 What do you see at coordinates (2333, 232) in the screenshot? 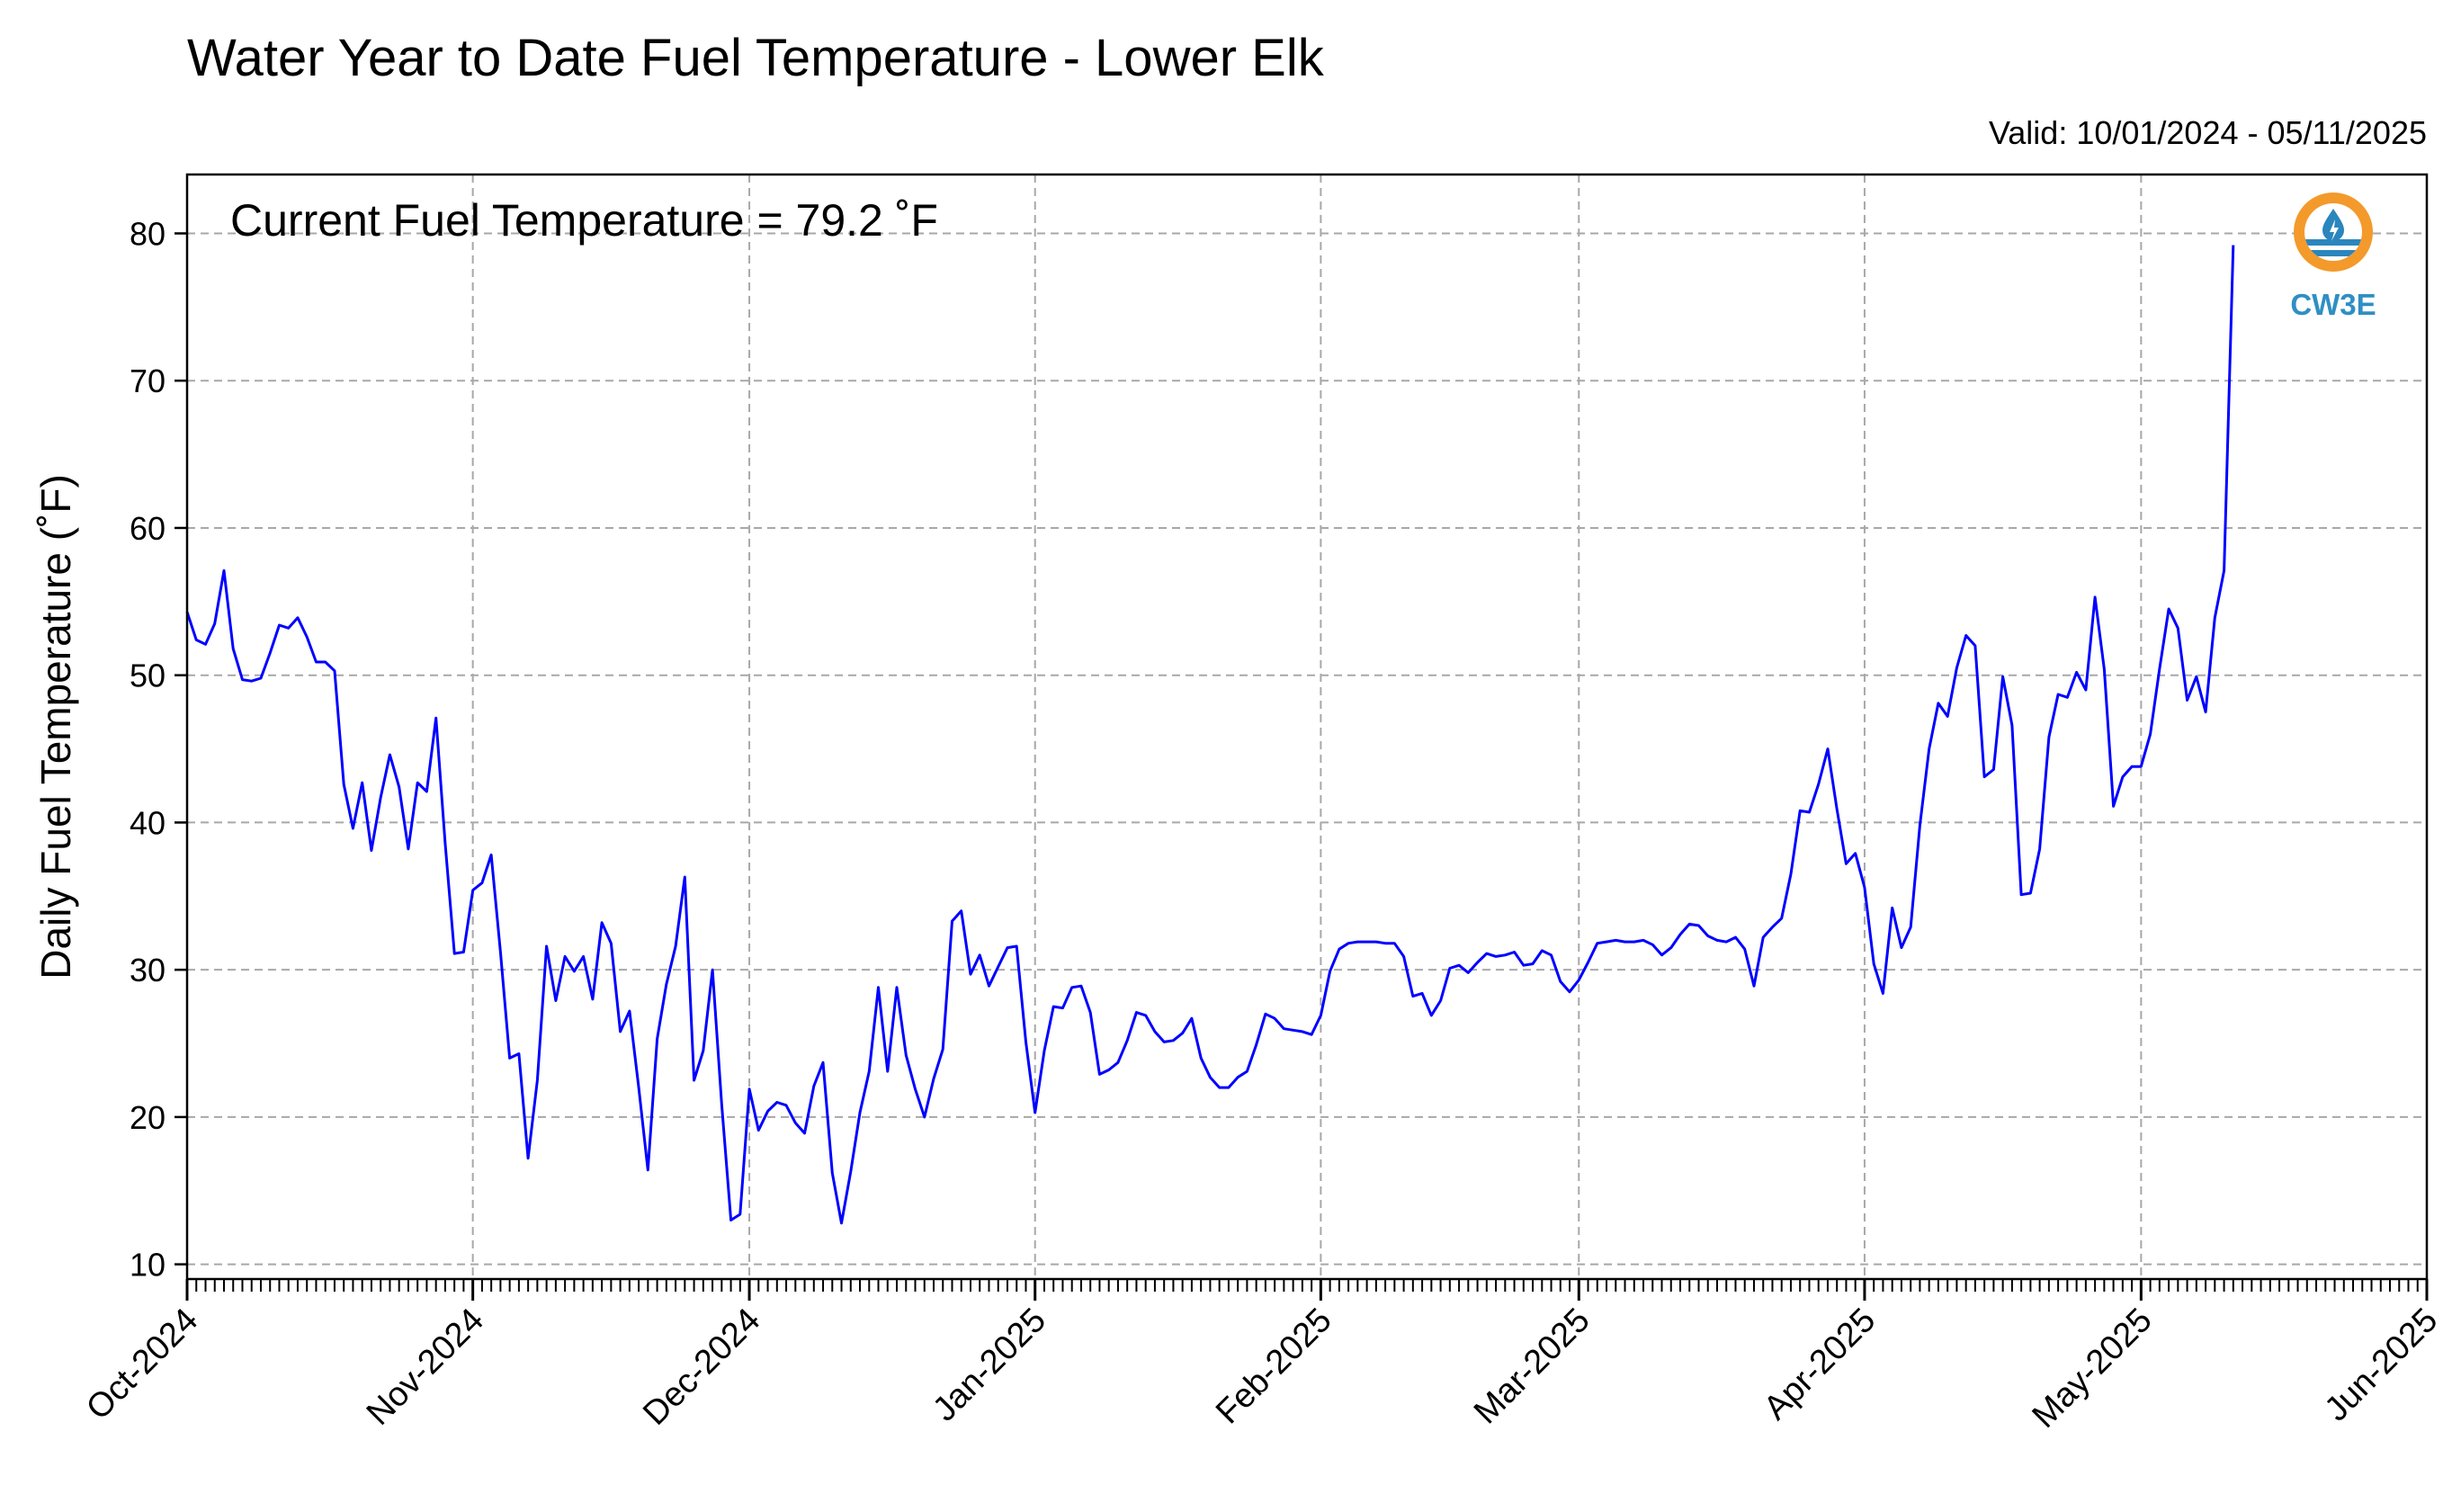
I see `cw3e-logo-emblem` at bounding box center [2333, 232].